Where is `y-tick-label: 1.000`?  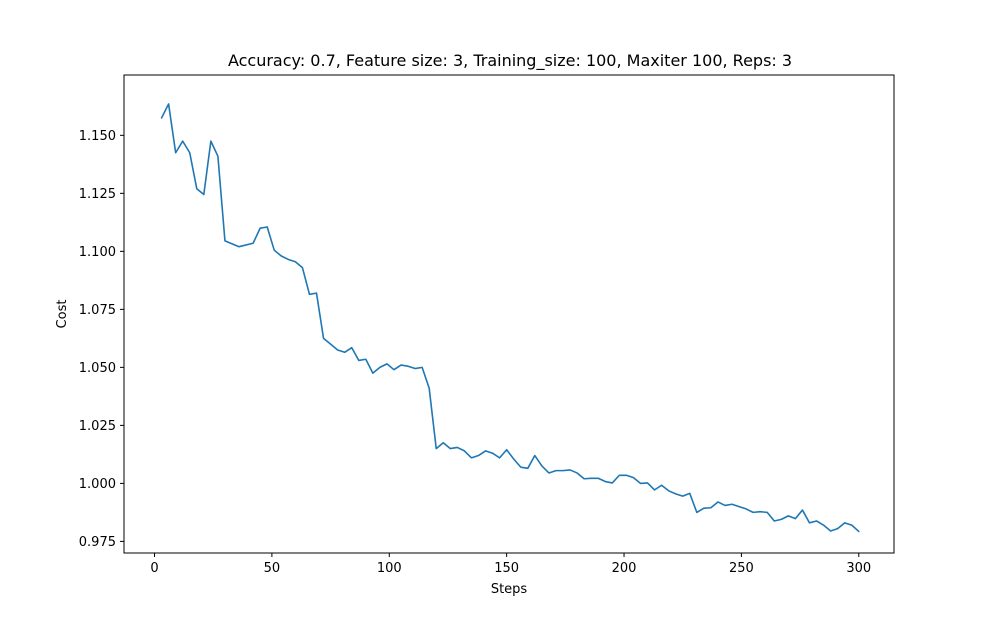
y-tick-label: 1.000 is located at coordinates (97, 484).